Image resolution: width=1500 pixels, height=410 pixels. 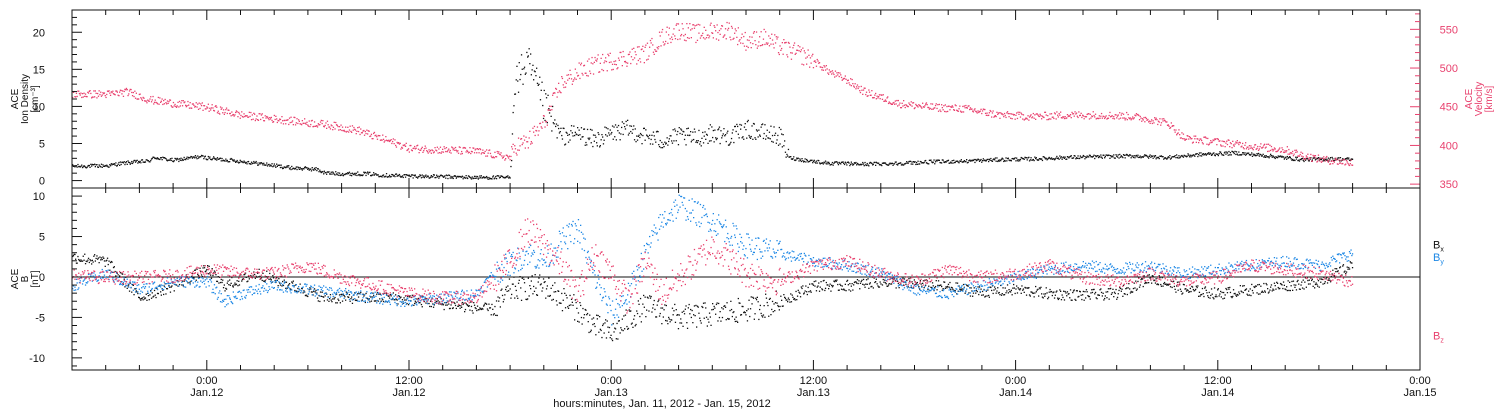 I want to click on density-axis-axis-title: [cm⁻³], so click(x=35, y=99).